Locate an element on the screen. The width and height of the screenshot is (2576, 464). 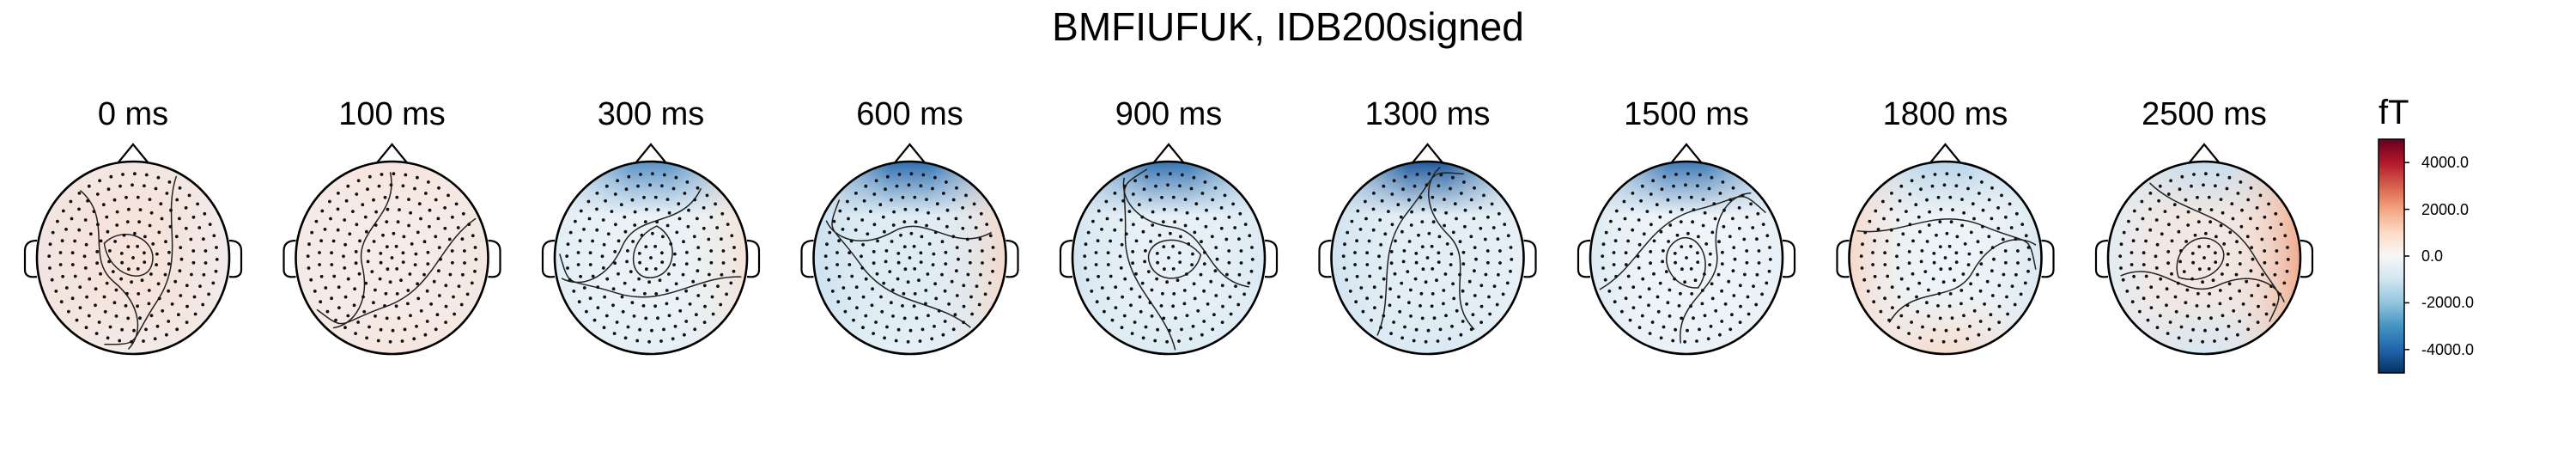
head-outline is located at coordinates (1169, 258).